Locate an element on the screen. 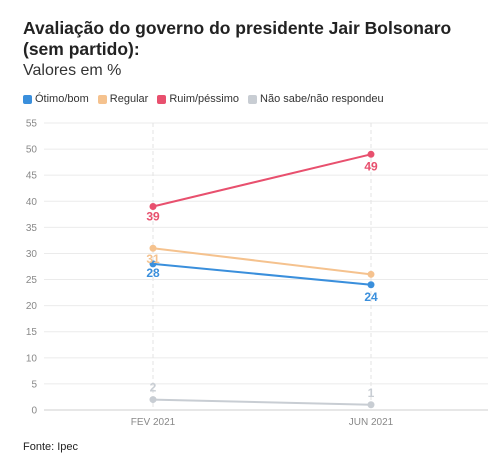  y-tick-label: 15 is located at coordinates (32, 332).